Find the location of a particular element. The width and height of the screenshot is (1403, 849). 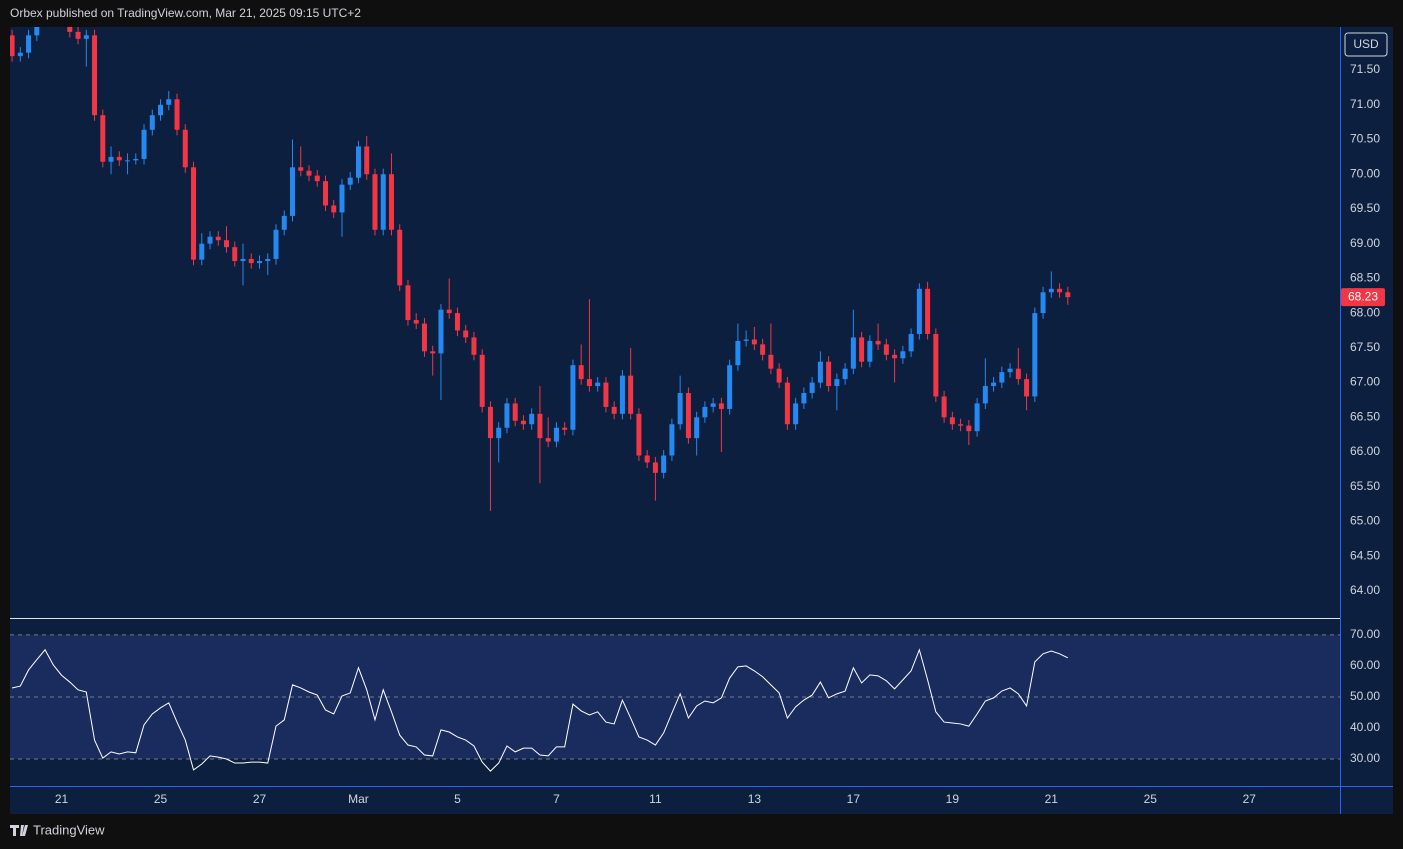

last-price-label: 68.23 is located at coordinates (1363, 296).